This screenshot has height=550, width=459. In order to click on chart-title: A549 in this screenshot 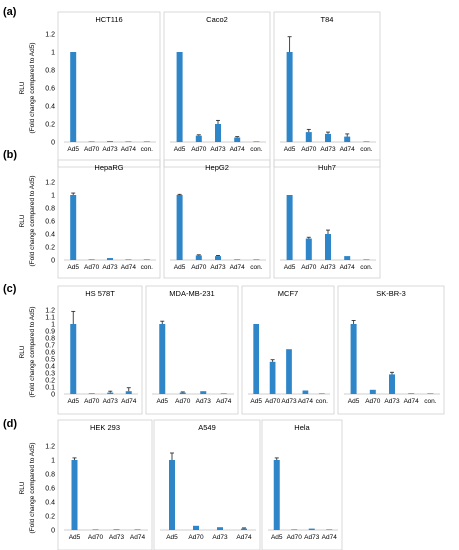, I will do `click(207, 427)`.